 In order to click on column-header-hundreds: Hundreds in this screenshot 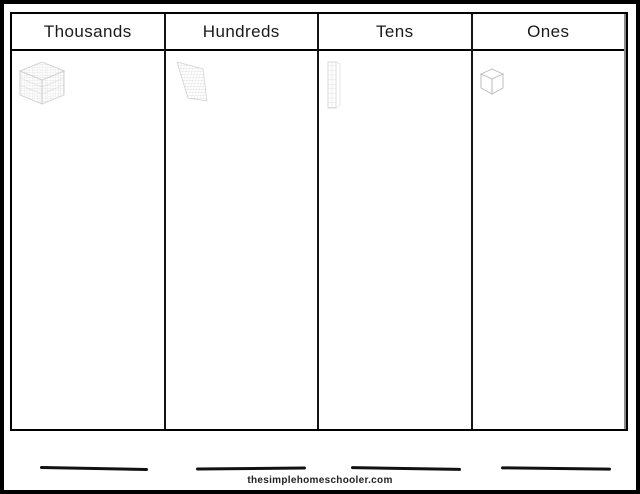, I will do `click(241, 32)`.